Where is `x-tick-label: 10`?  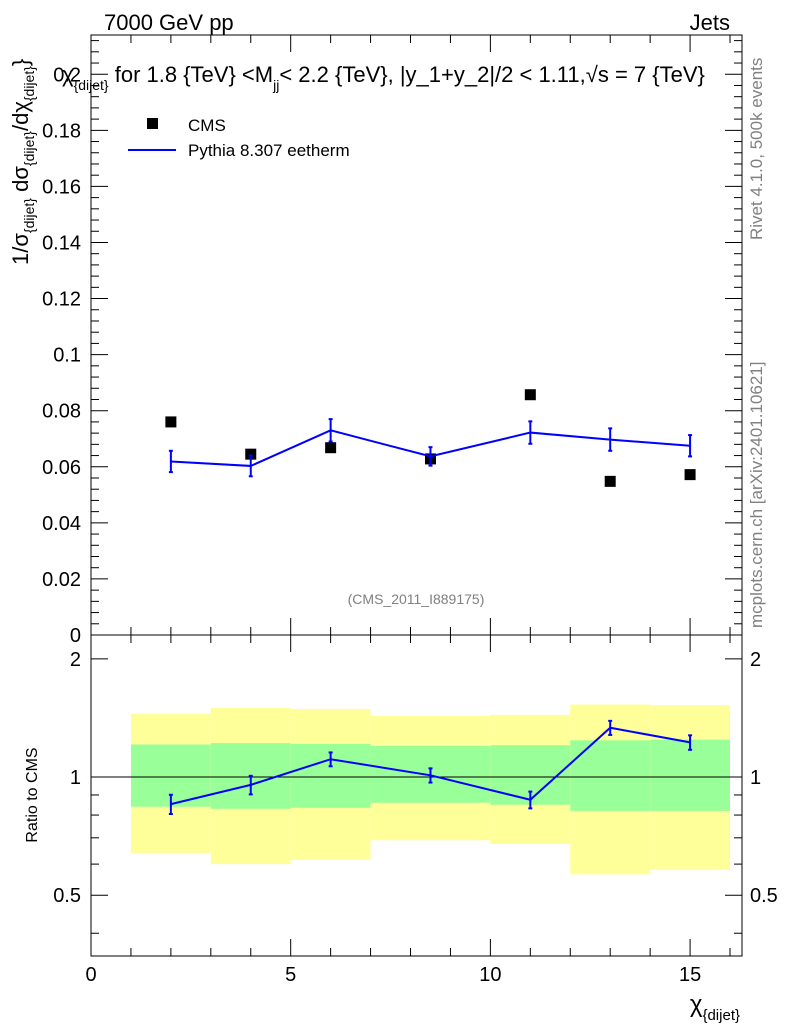
x-tick-label: 10 is located at coordinates (490, 975).